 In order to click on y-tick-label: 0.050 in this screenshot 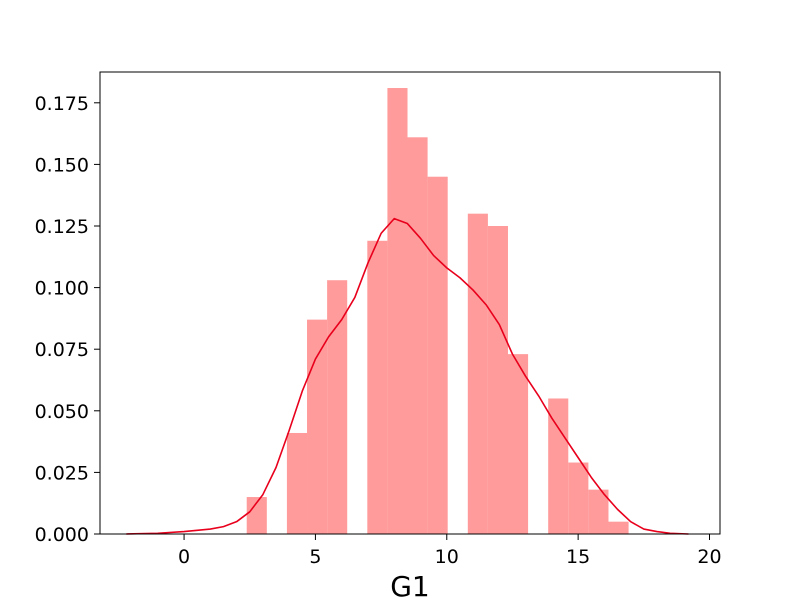, I will do `click(62, 412)`.